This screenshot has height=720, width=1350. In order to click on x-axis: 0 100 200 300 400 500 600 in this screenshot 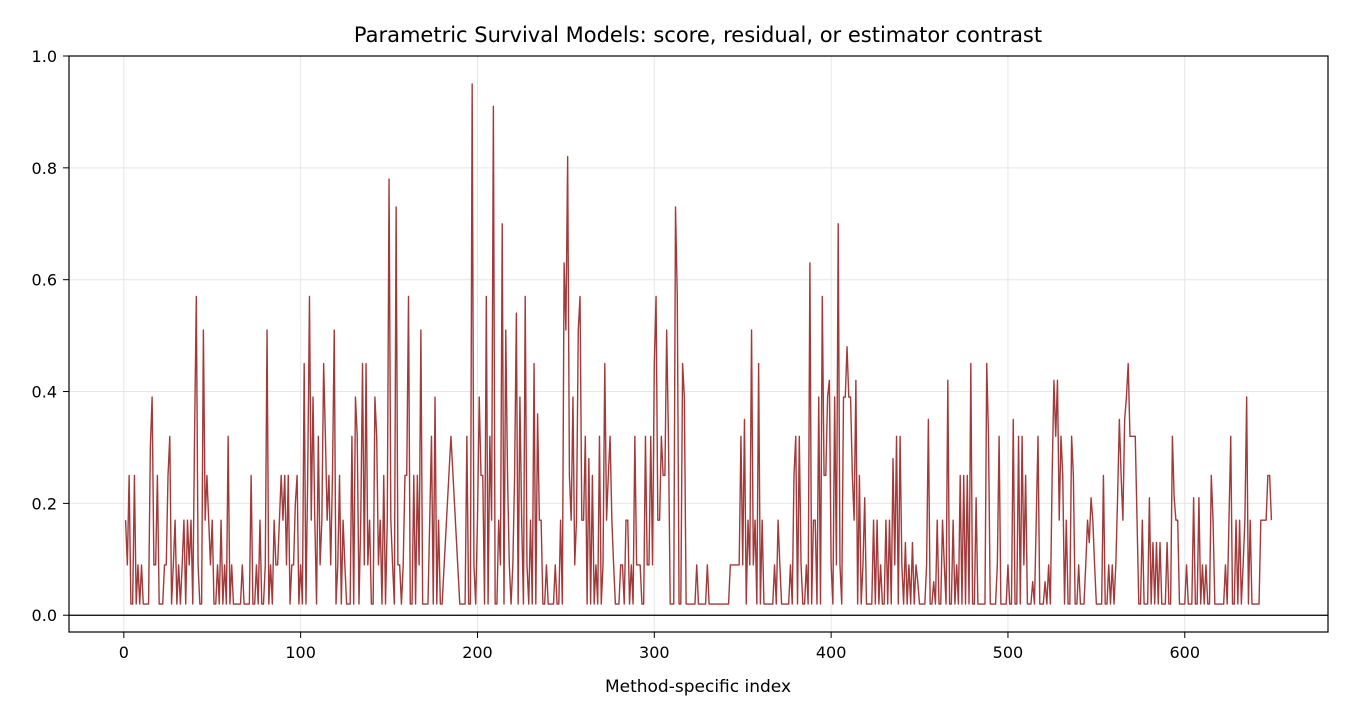, I will do `click(659, 647)`.